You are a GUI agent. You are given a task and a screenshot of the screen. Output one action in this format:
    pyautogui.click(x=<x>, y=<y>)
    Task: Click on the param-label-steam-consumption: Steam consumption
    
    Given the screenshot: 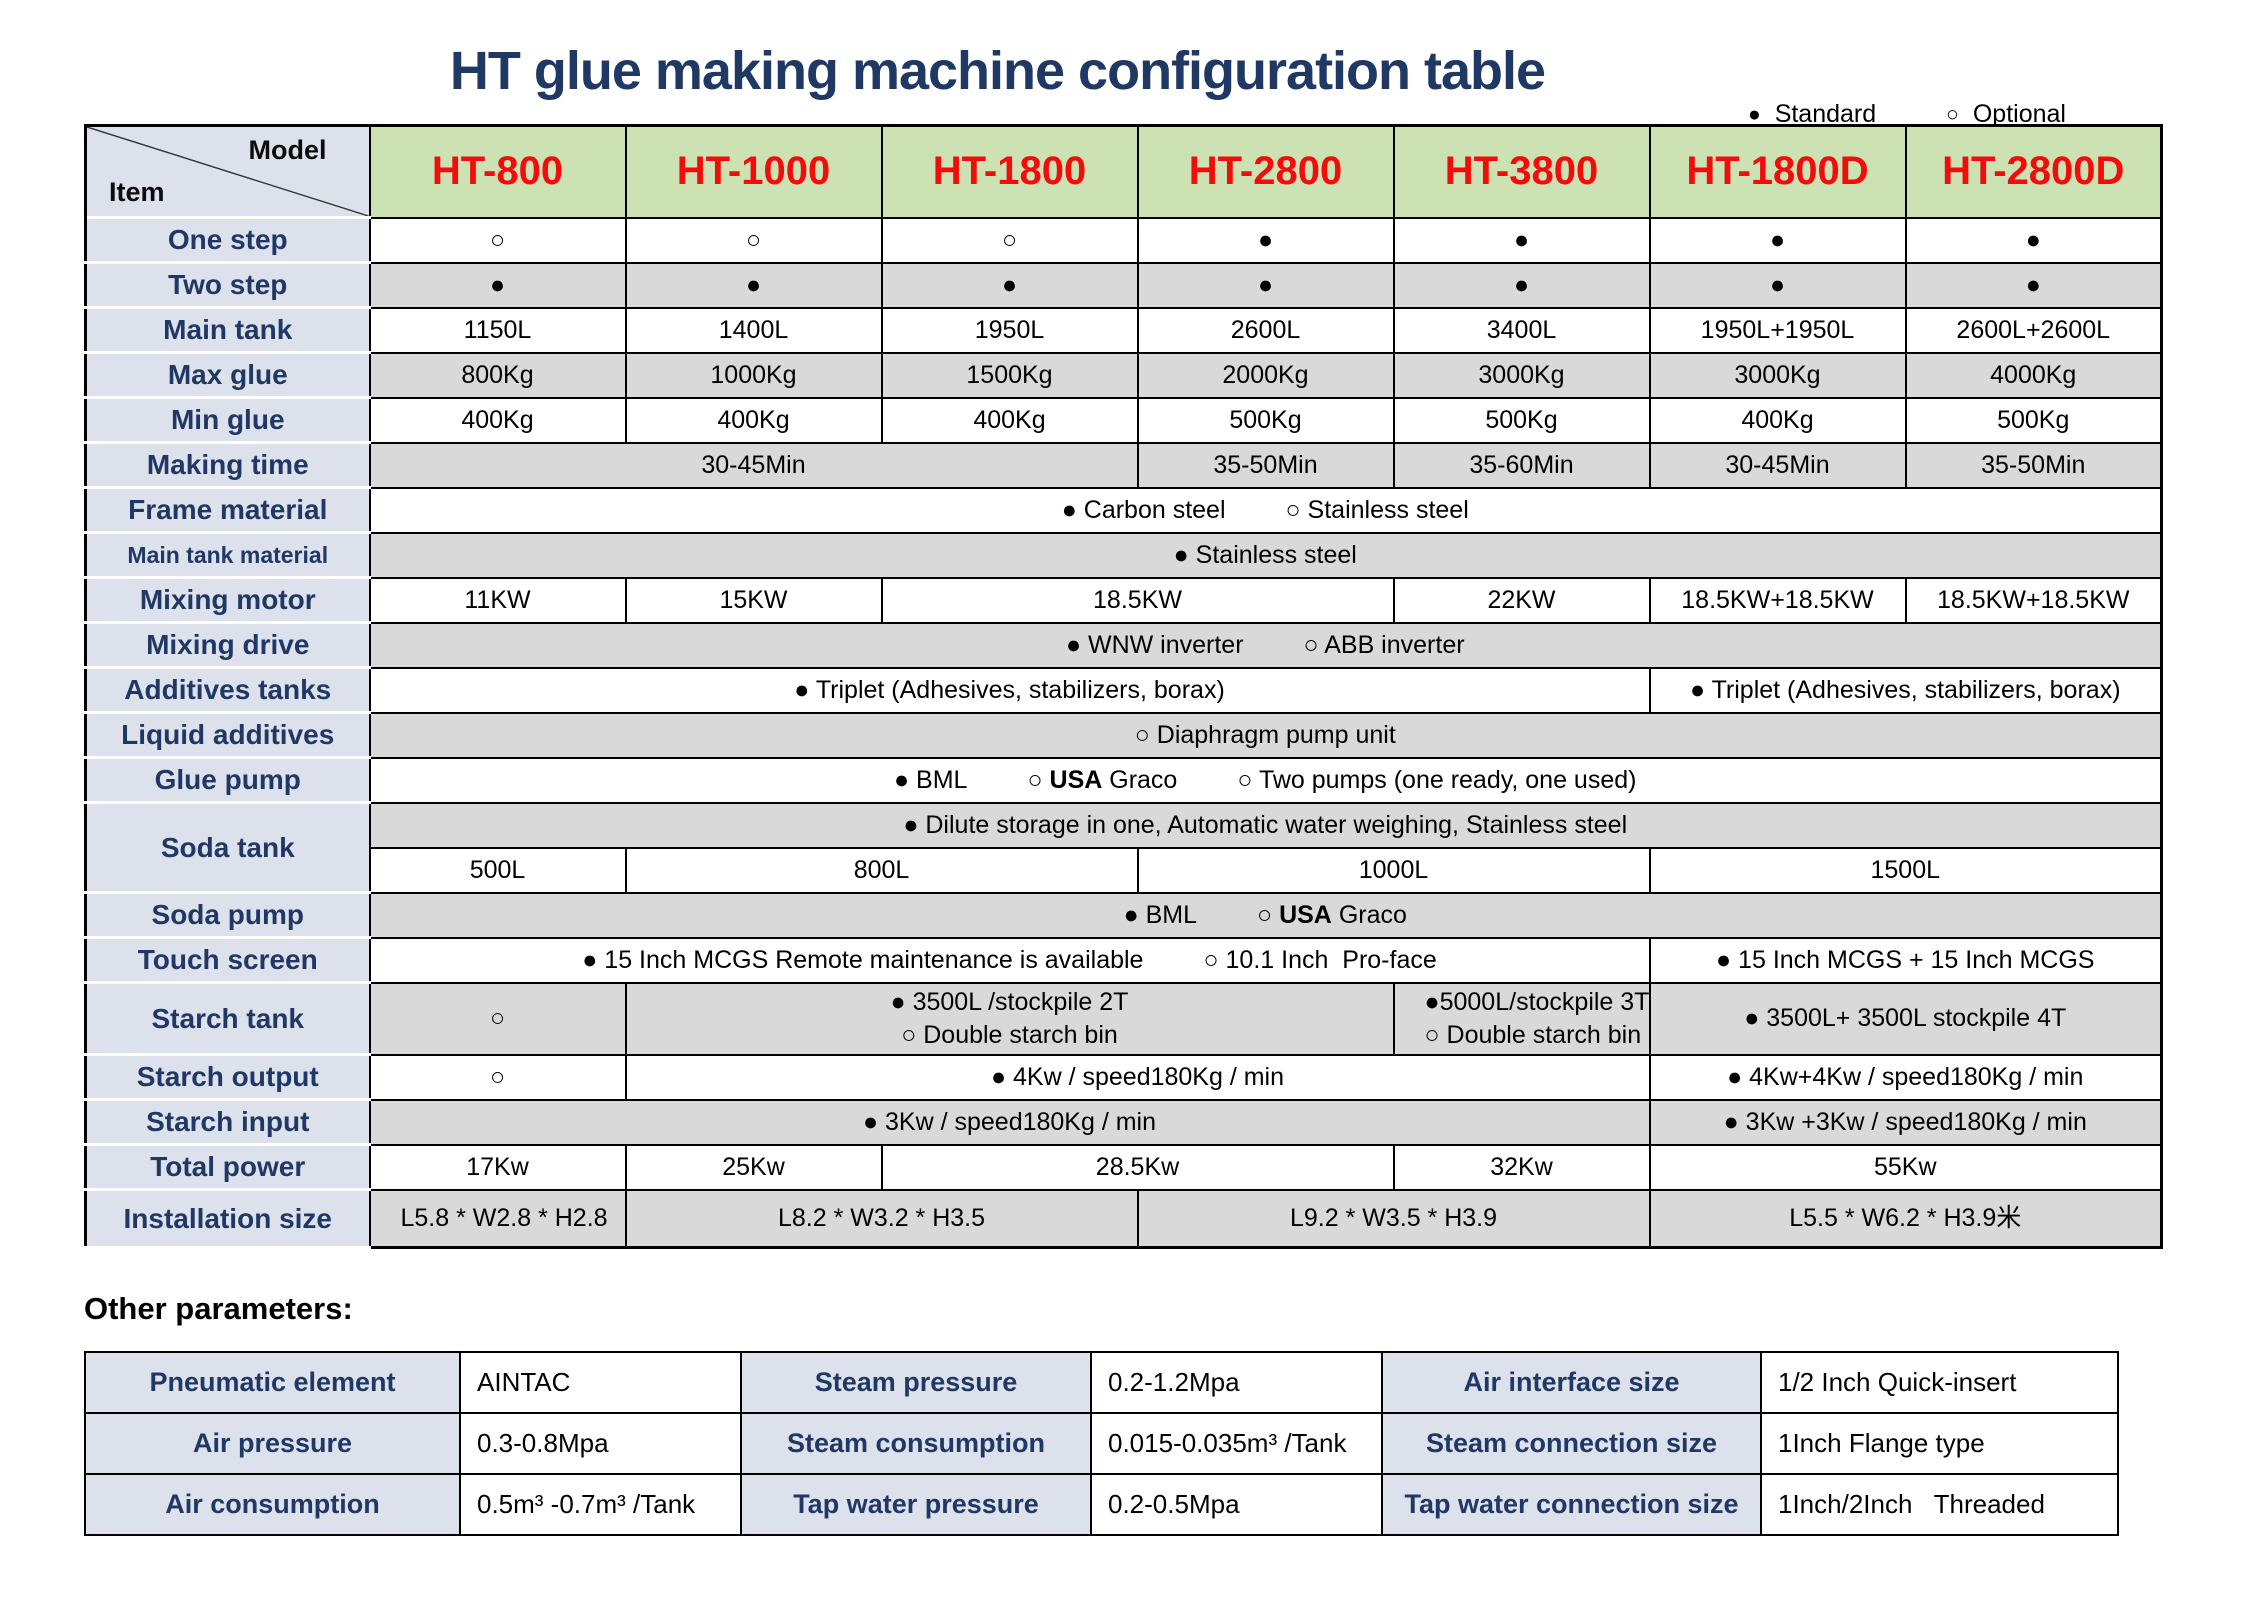 What is the action you would take?
    pyautogui.click(x=916, y=1443)
    